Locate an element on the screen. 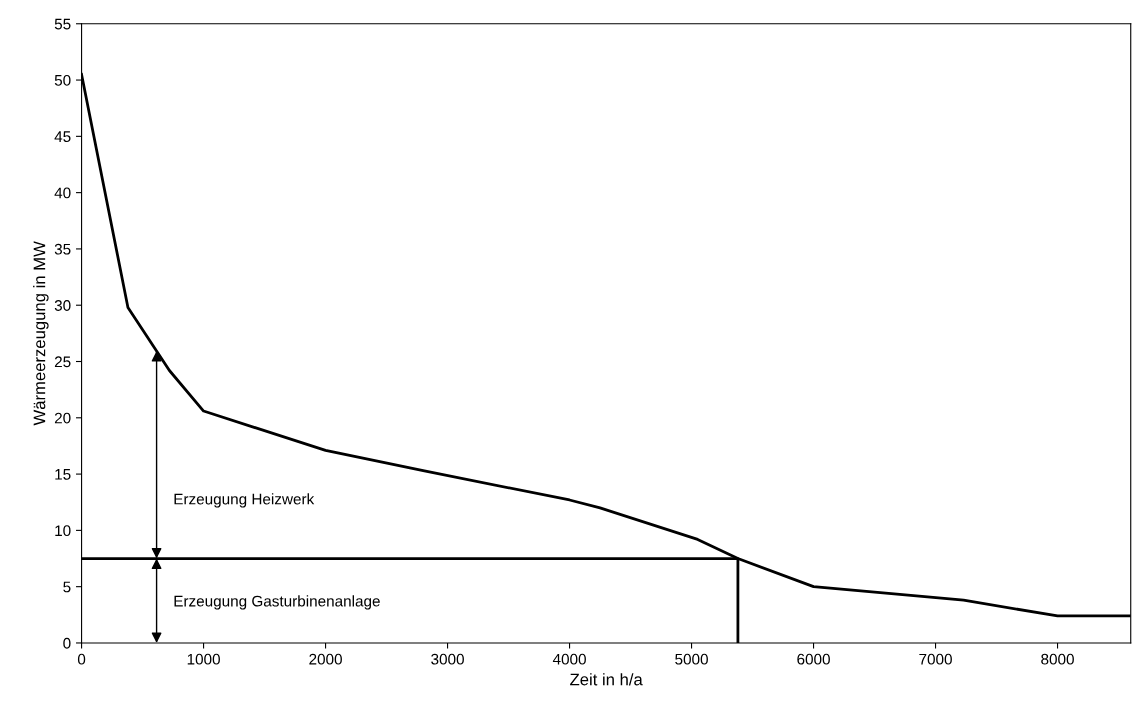  y-tick-label: 35 is located at coordinates (62, 249).